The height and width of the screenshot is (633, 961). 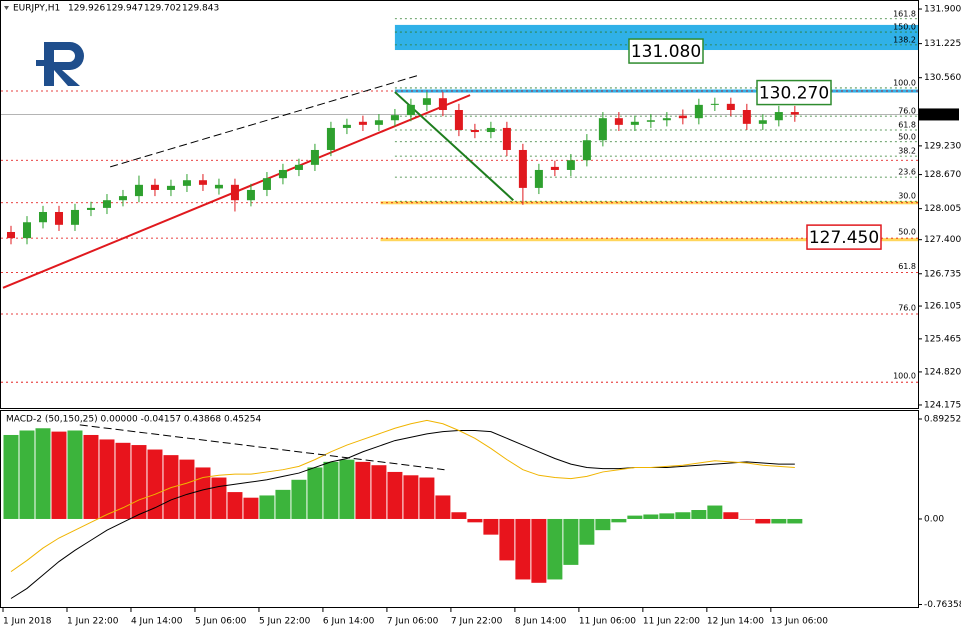 I want to click on red-level-label: 61.8, so click(x=907, y=266).